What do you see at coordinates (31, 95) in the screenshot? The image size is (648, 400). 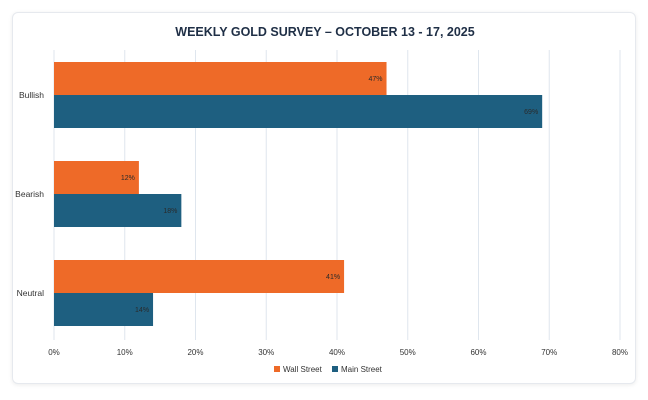 I see `category-label: Bullish` at bounding box center [31, 95].